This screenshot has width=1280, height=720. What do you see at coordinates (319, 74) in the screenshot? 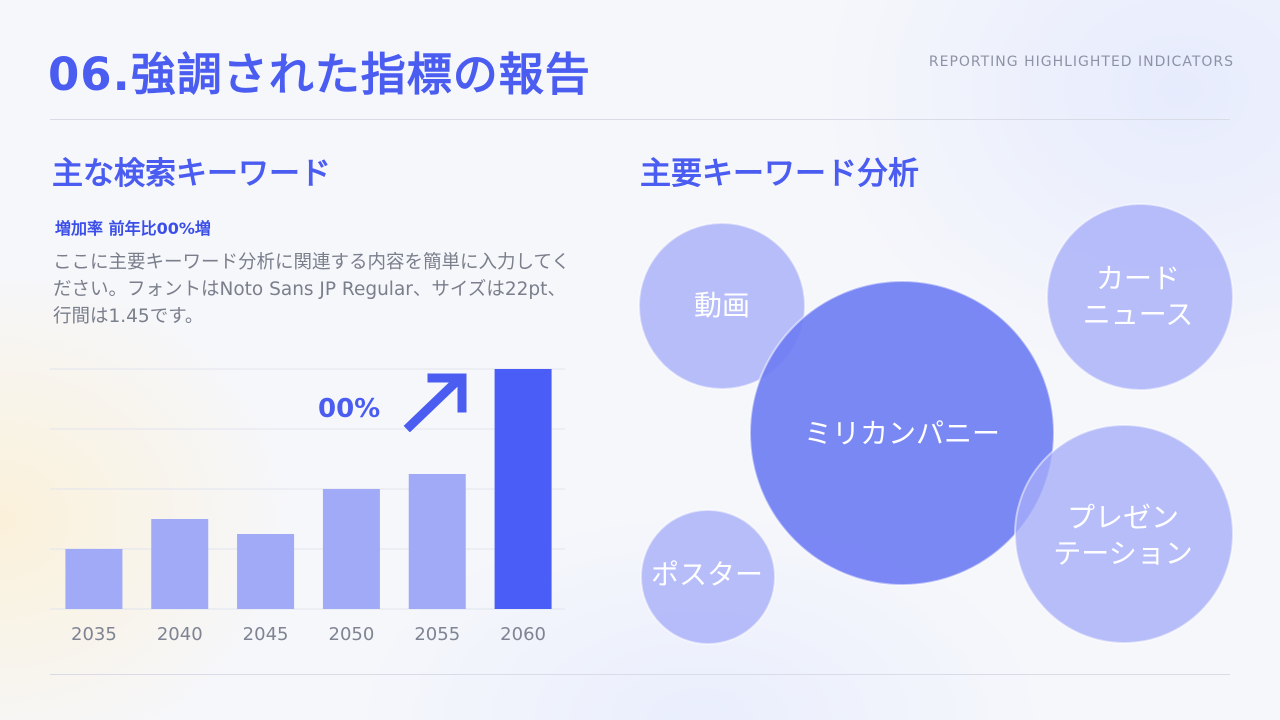
I see `page-title: 06.強調された指標の報告` at bounding box center [319, 74].